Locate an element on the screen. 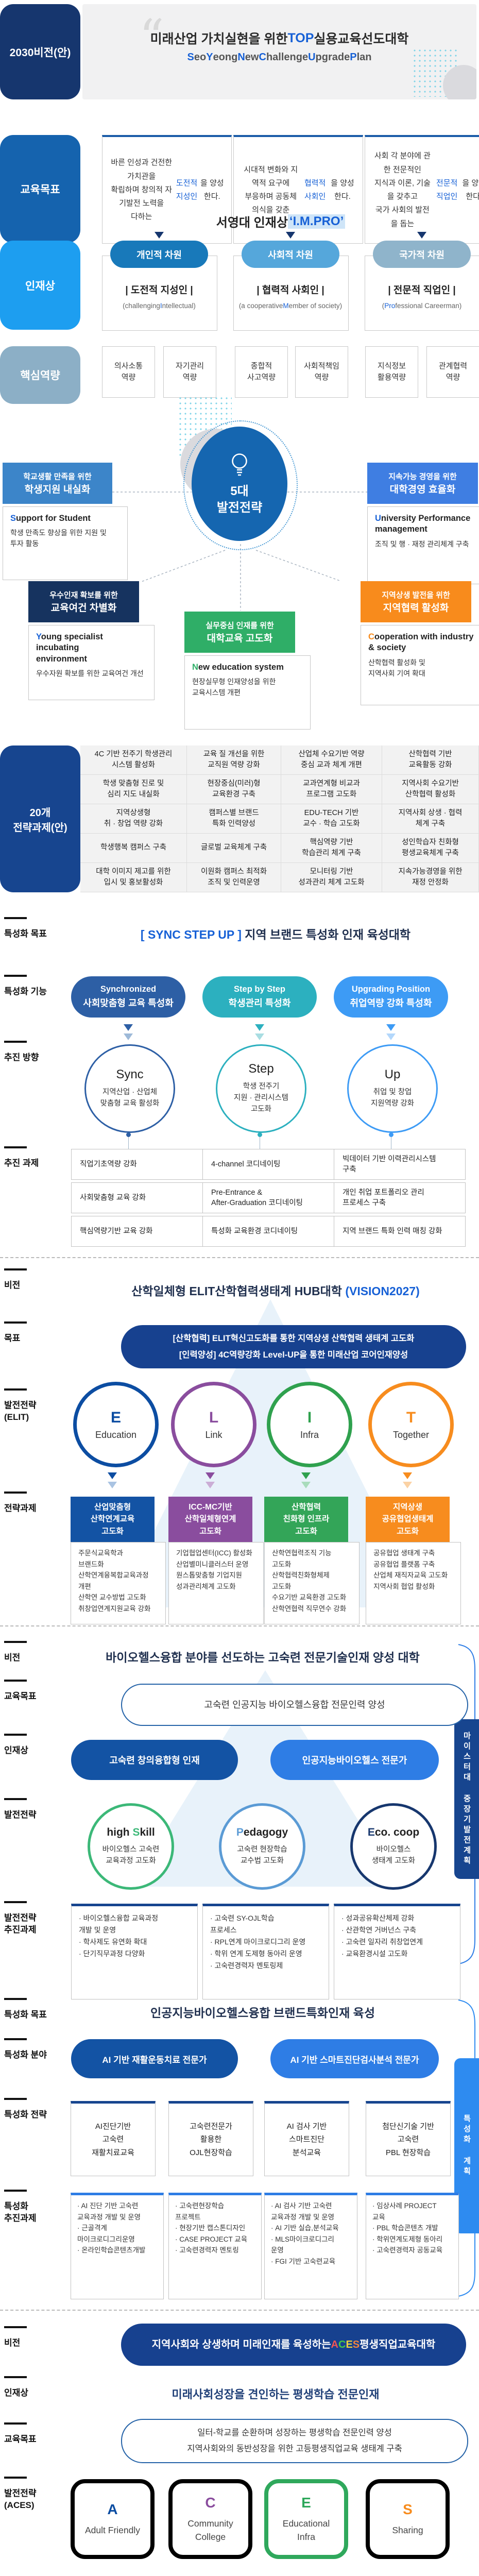 The height and width of the screenshot is (2576, 479). aces-card-adult-friendly: A Adult Friendly is located at coordinates (113, 2519).